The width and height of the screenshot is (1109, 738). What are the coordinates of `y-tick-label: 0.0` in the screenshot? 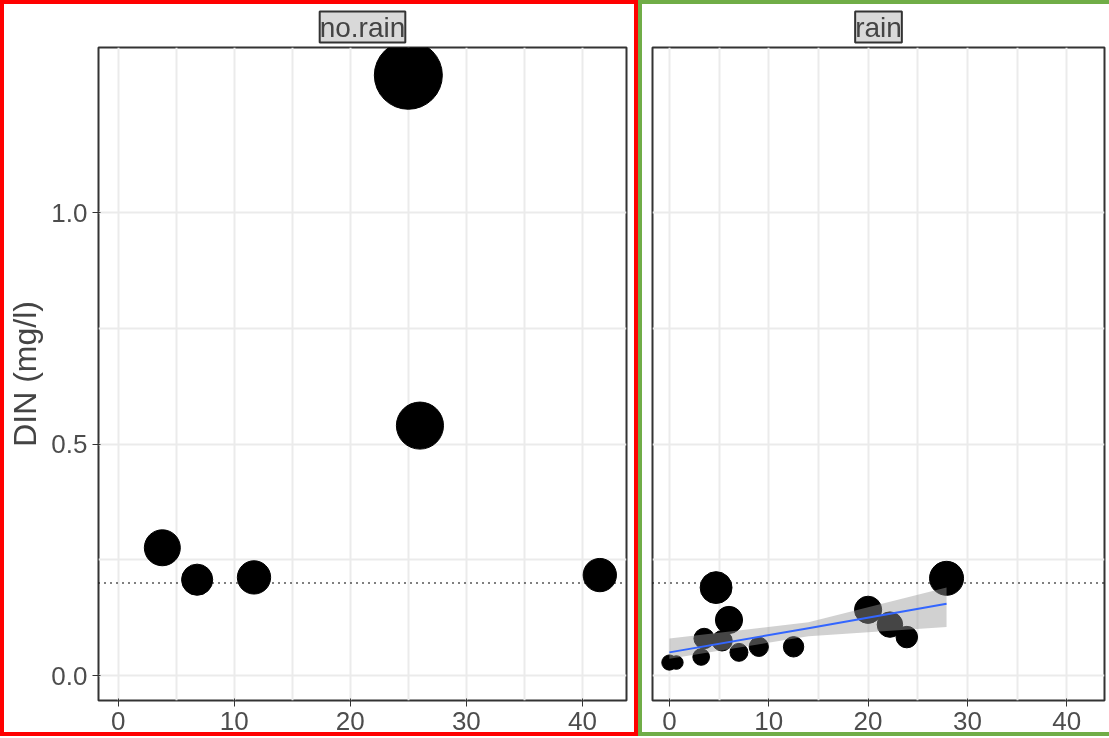 It's located at (69, 675).